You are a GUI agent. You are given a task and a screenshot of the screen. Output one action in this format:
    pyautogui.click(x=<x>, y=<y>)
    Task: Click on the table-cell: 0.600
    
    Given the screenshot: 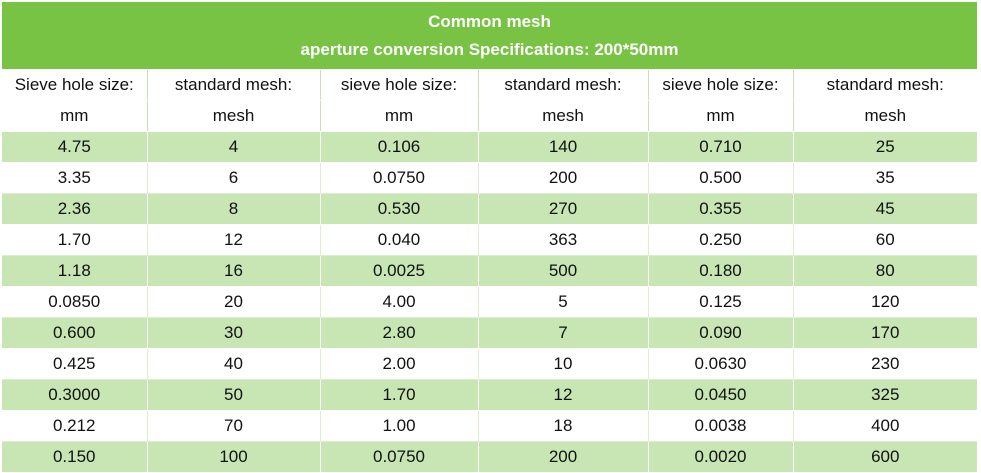 What is the action you would take?
    pyautogui.click(x=75, y=333)
    